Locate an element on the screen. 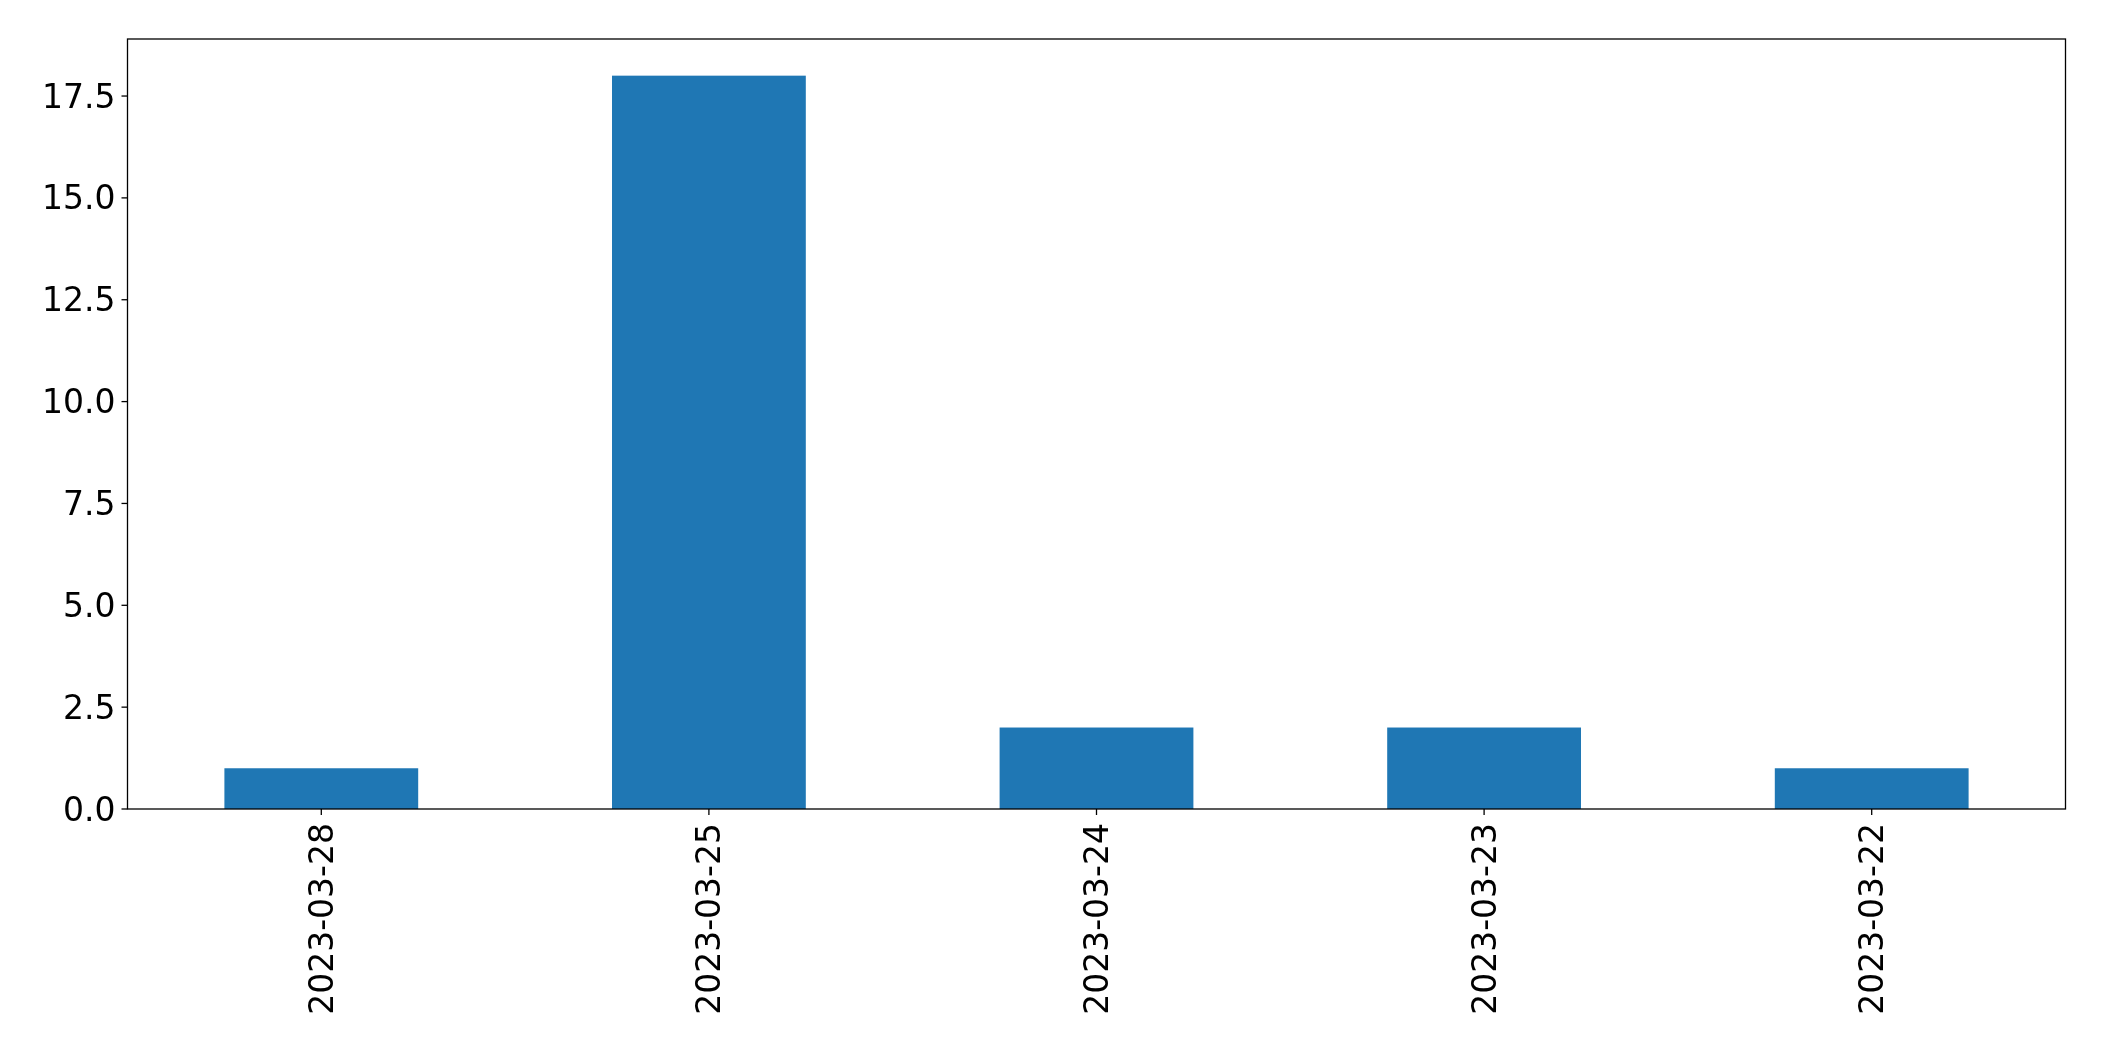 This screenshot has height=1061, width=2104. x-tick-label: 2023-03-25 is located at coordinates (709, 919).